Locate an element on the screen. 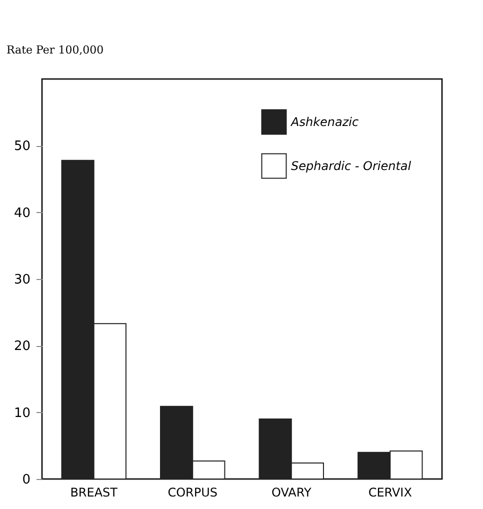 The image size is (483, 509). y-tick-label: 0 is located at coordinates (26, 480).